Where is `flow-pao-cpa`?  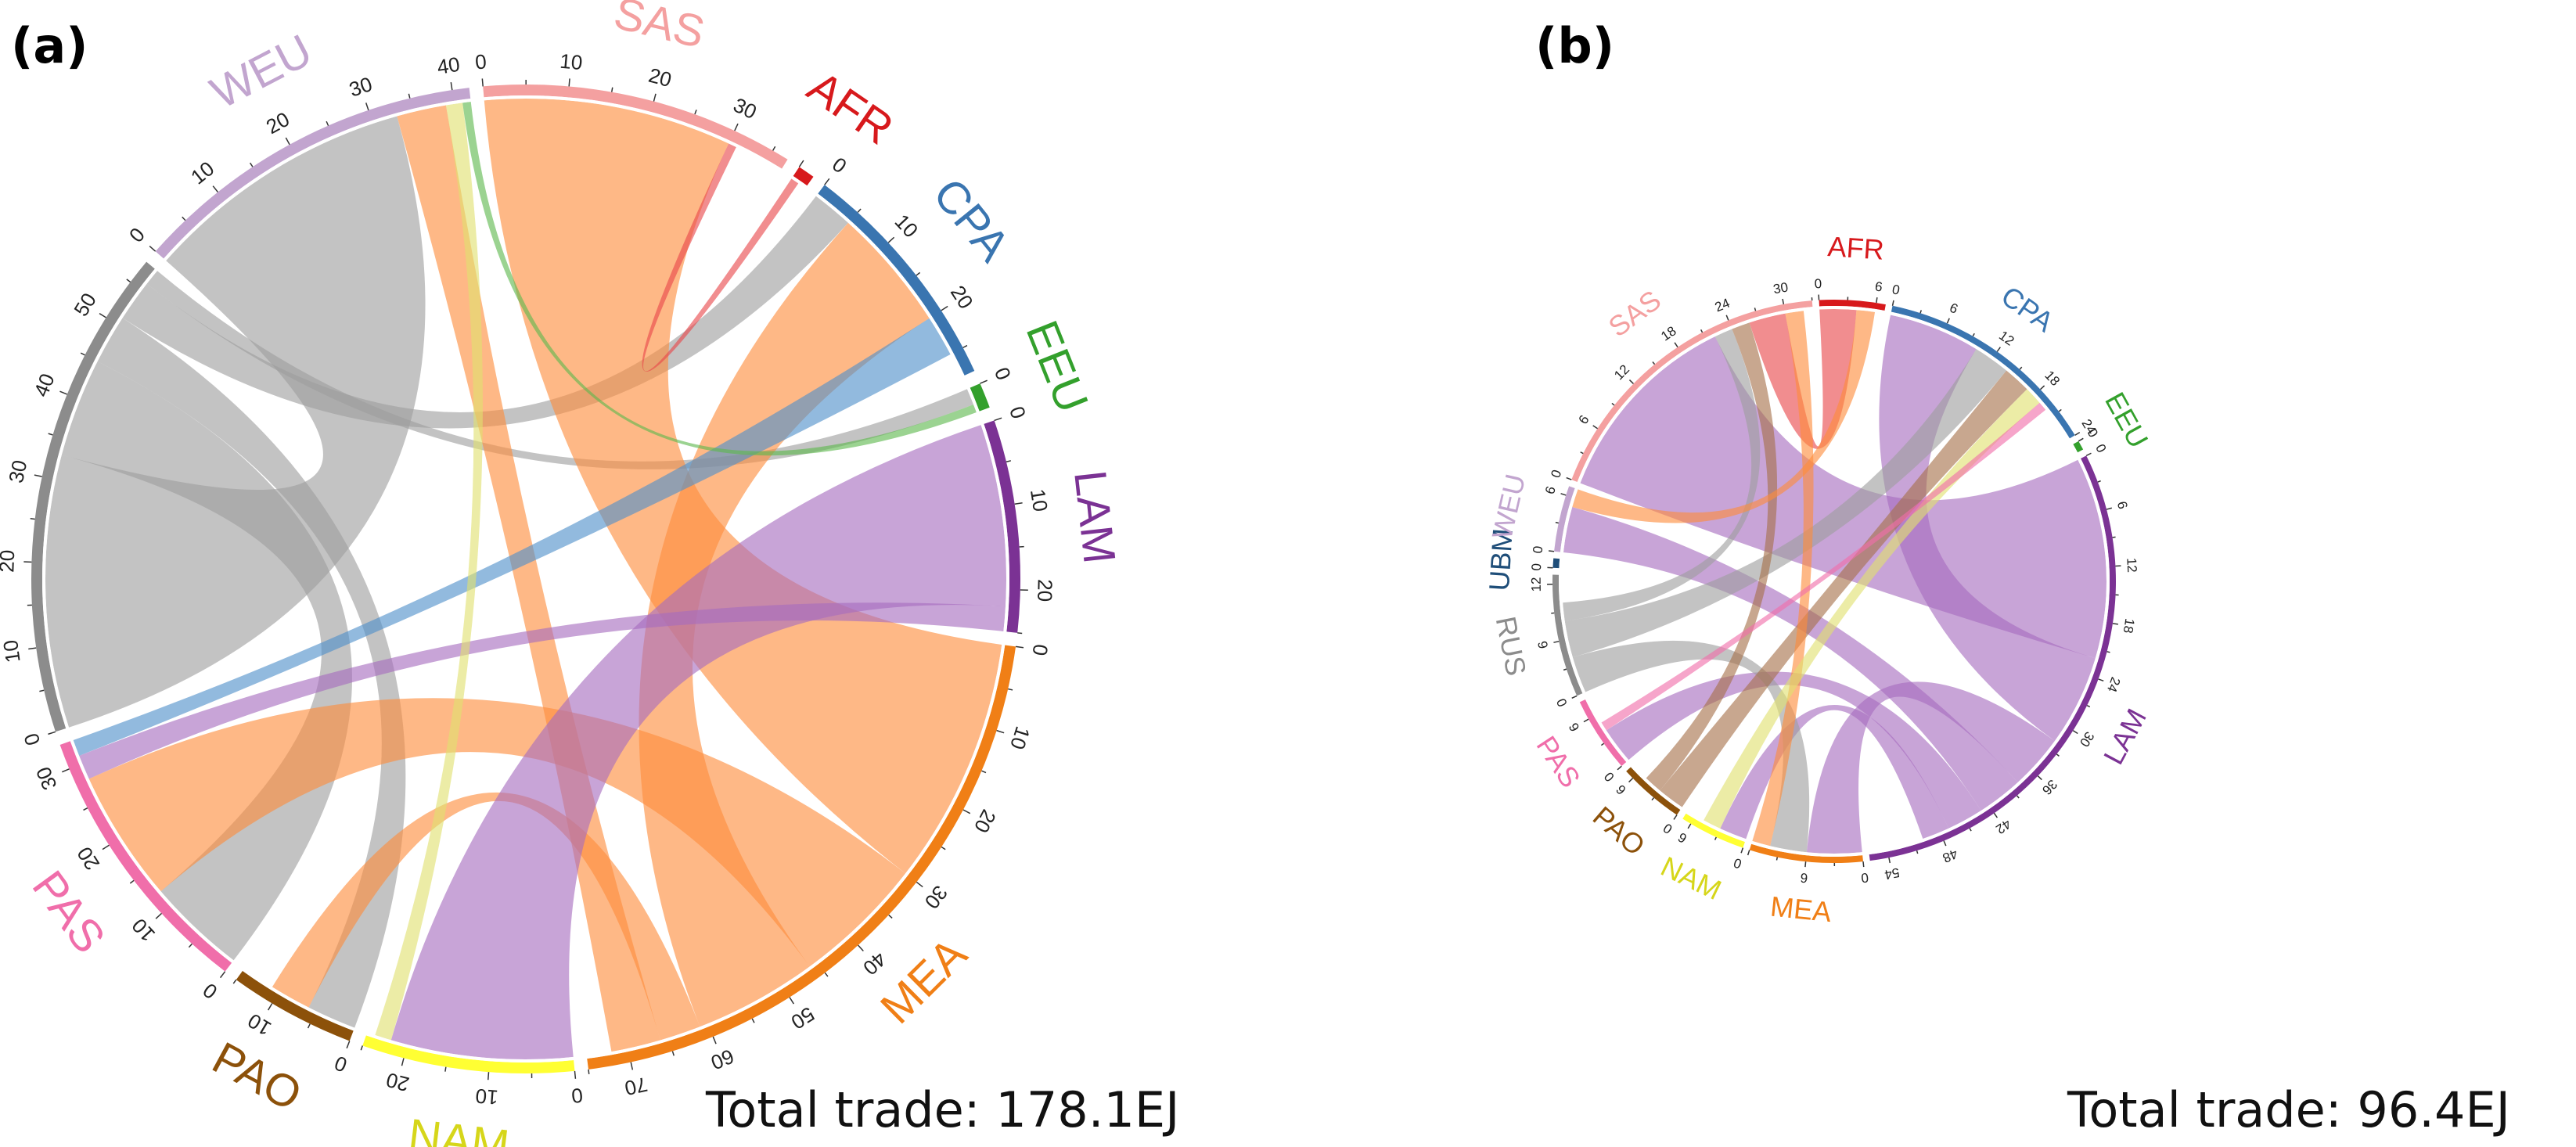 flow-pao-cpa is located at coordinates (1844, 588).